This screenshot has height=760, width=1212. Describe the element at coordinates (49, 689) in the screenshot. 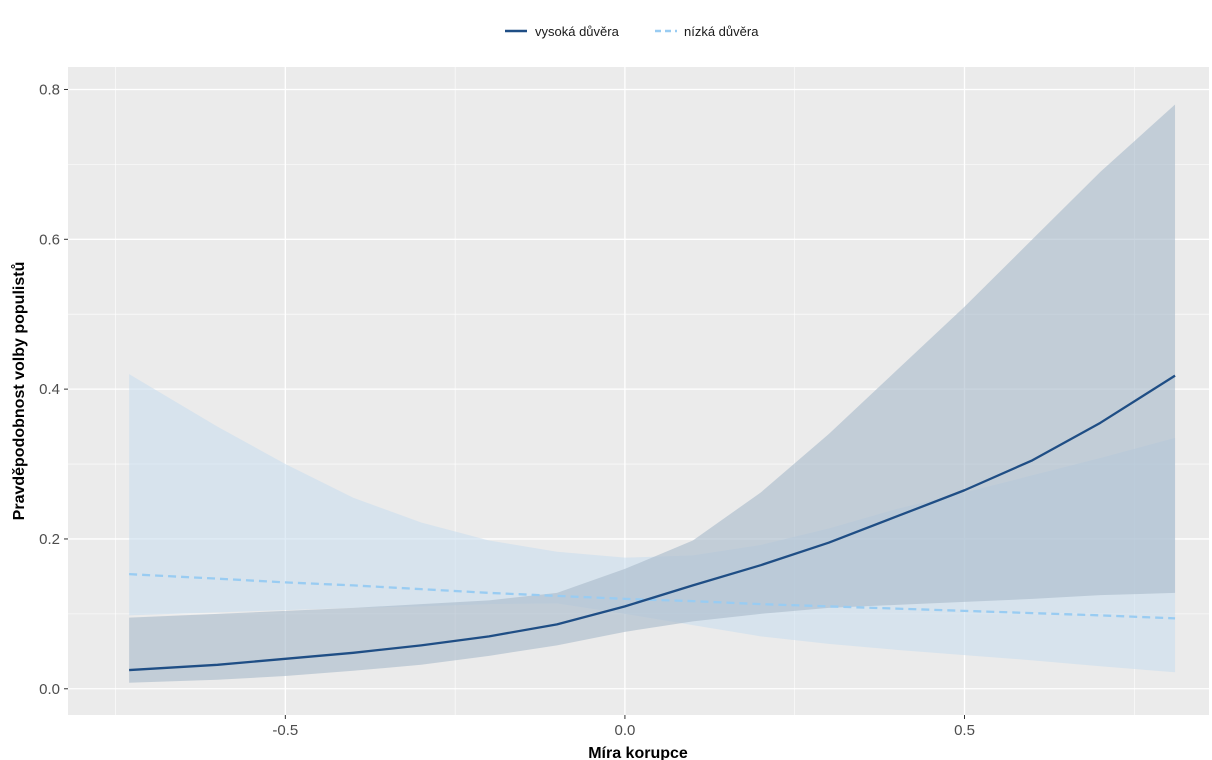

I see `y-tick-label-0: 0.0` at that location.